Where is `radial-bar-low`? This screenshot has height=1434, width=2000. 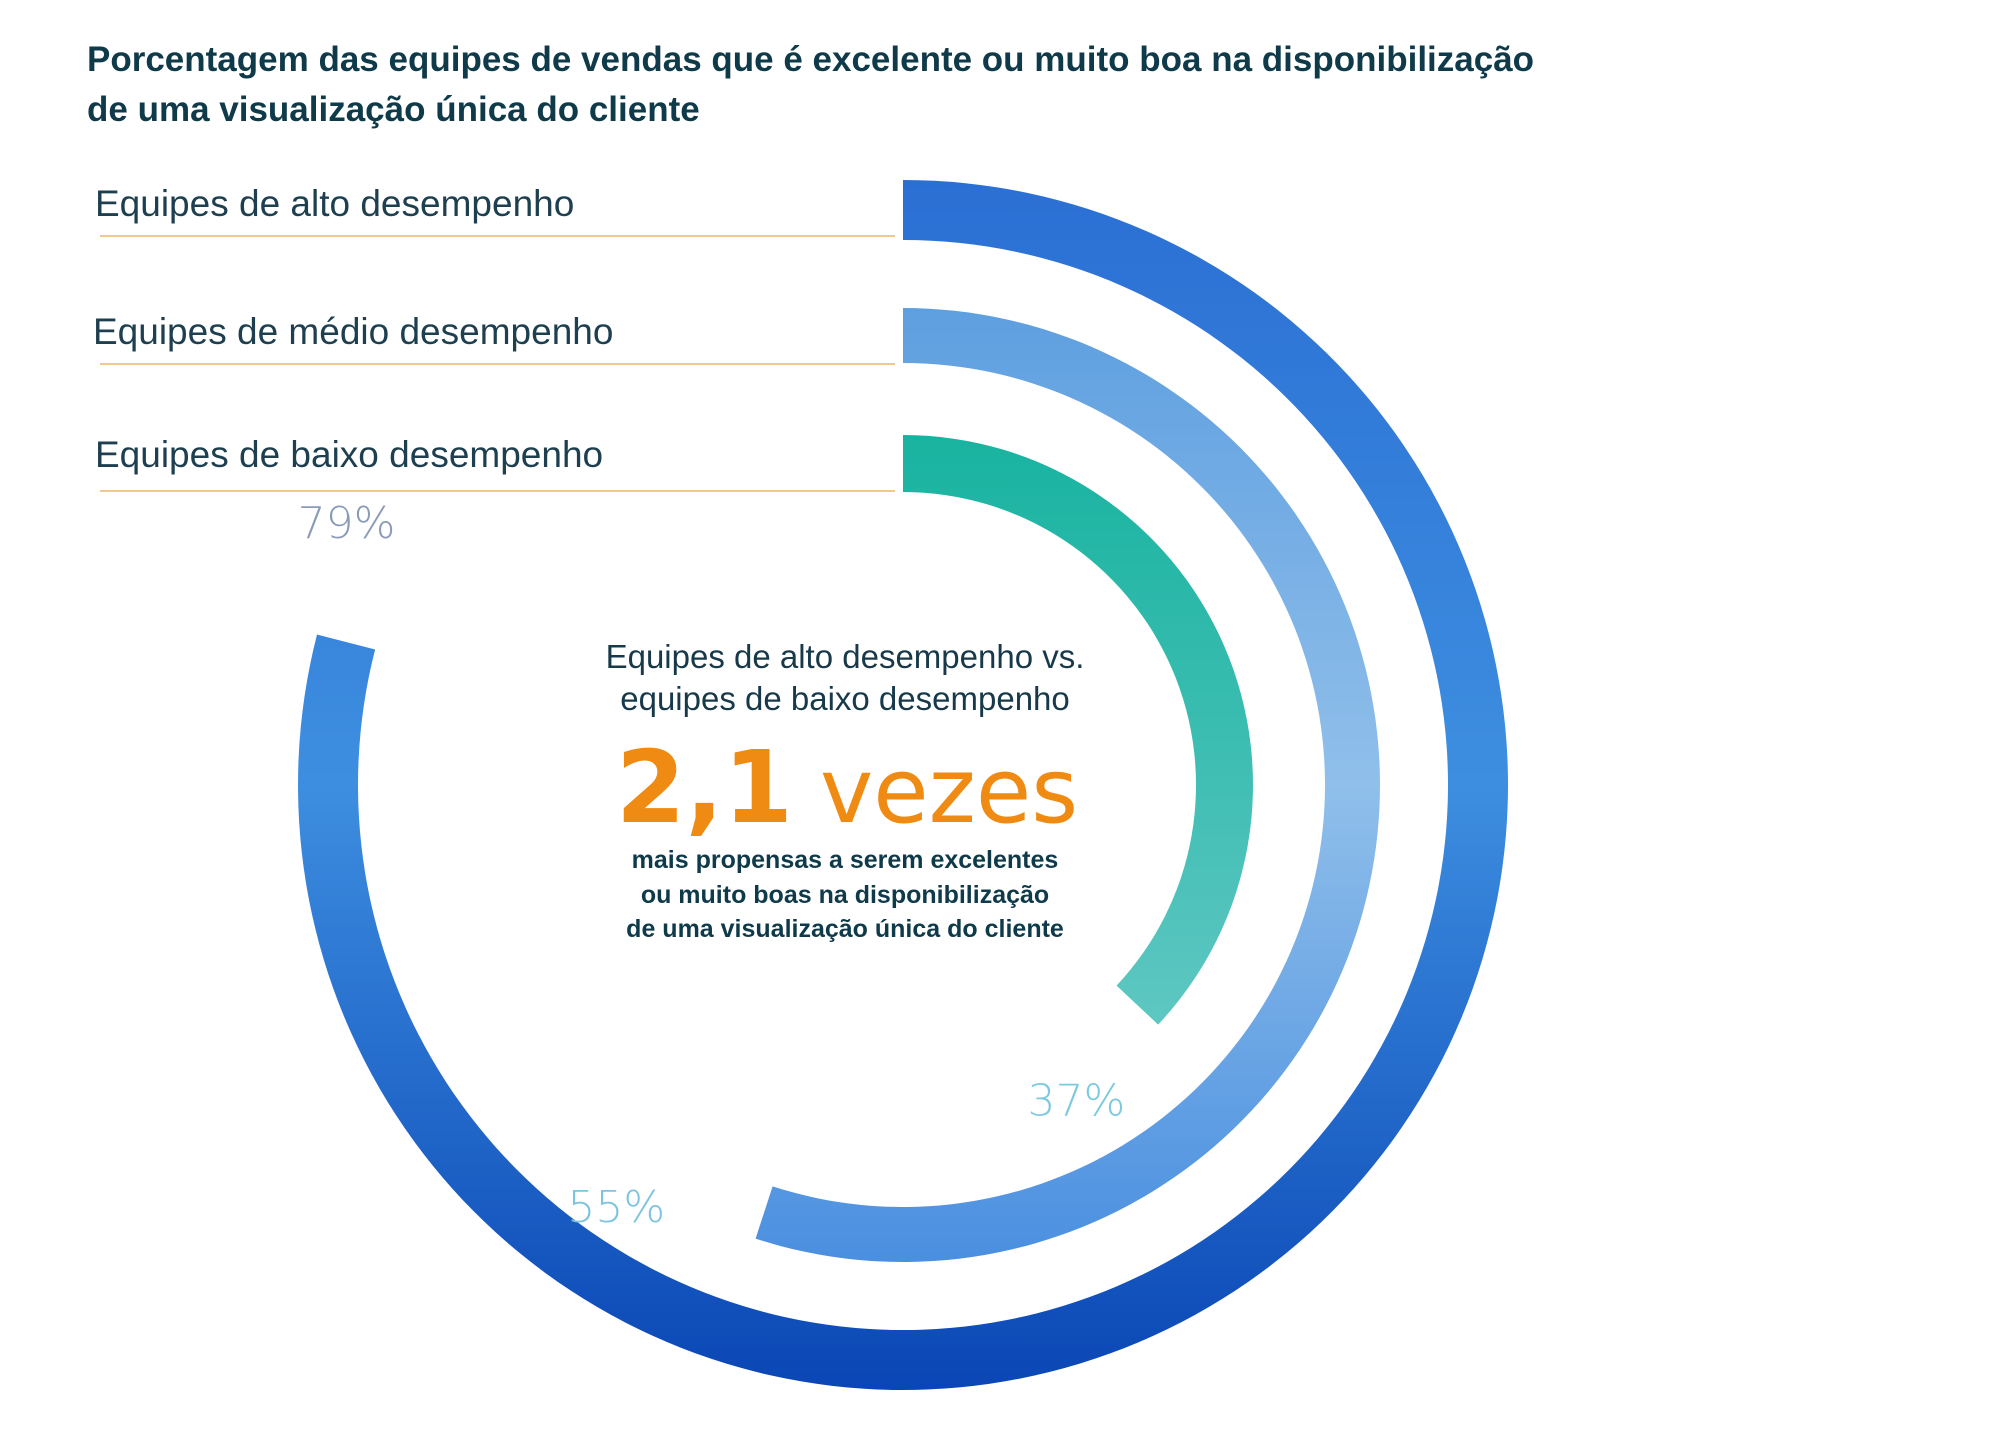 radial-bar-low is located at coordinates (1078, 730).